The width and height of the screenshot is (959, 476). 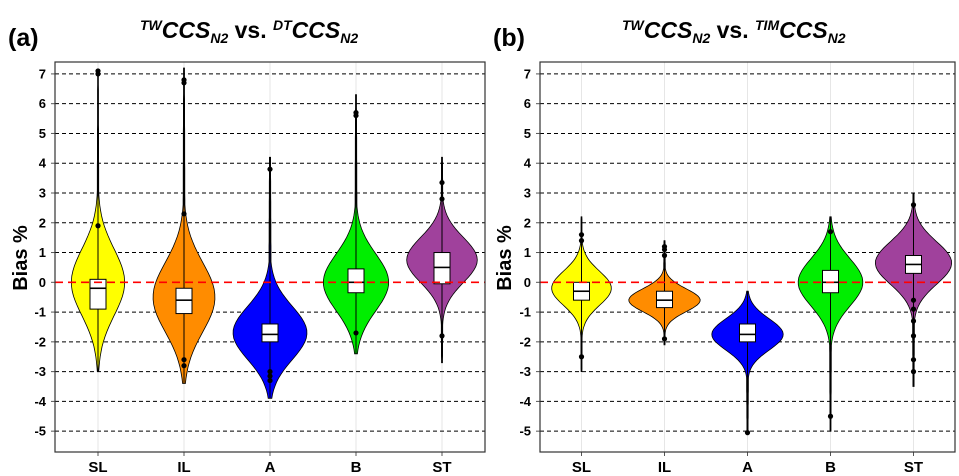 I want to click on box-B, so click(x=356, y=281).